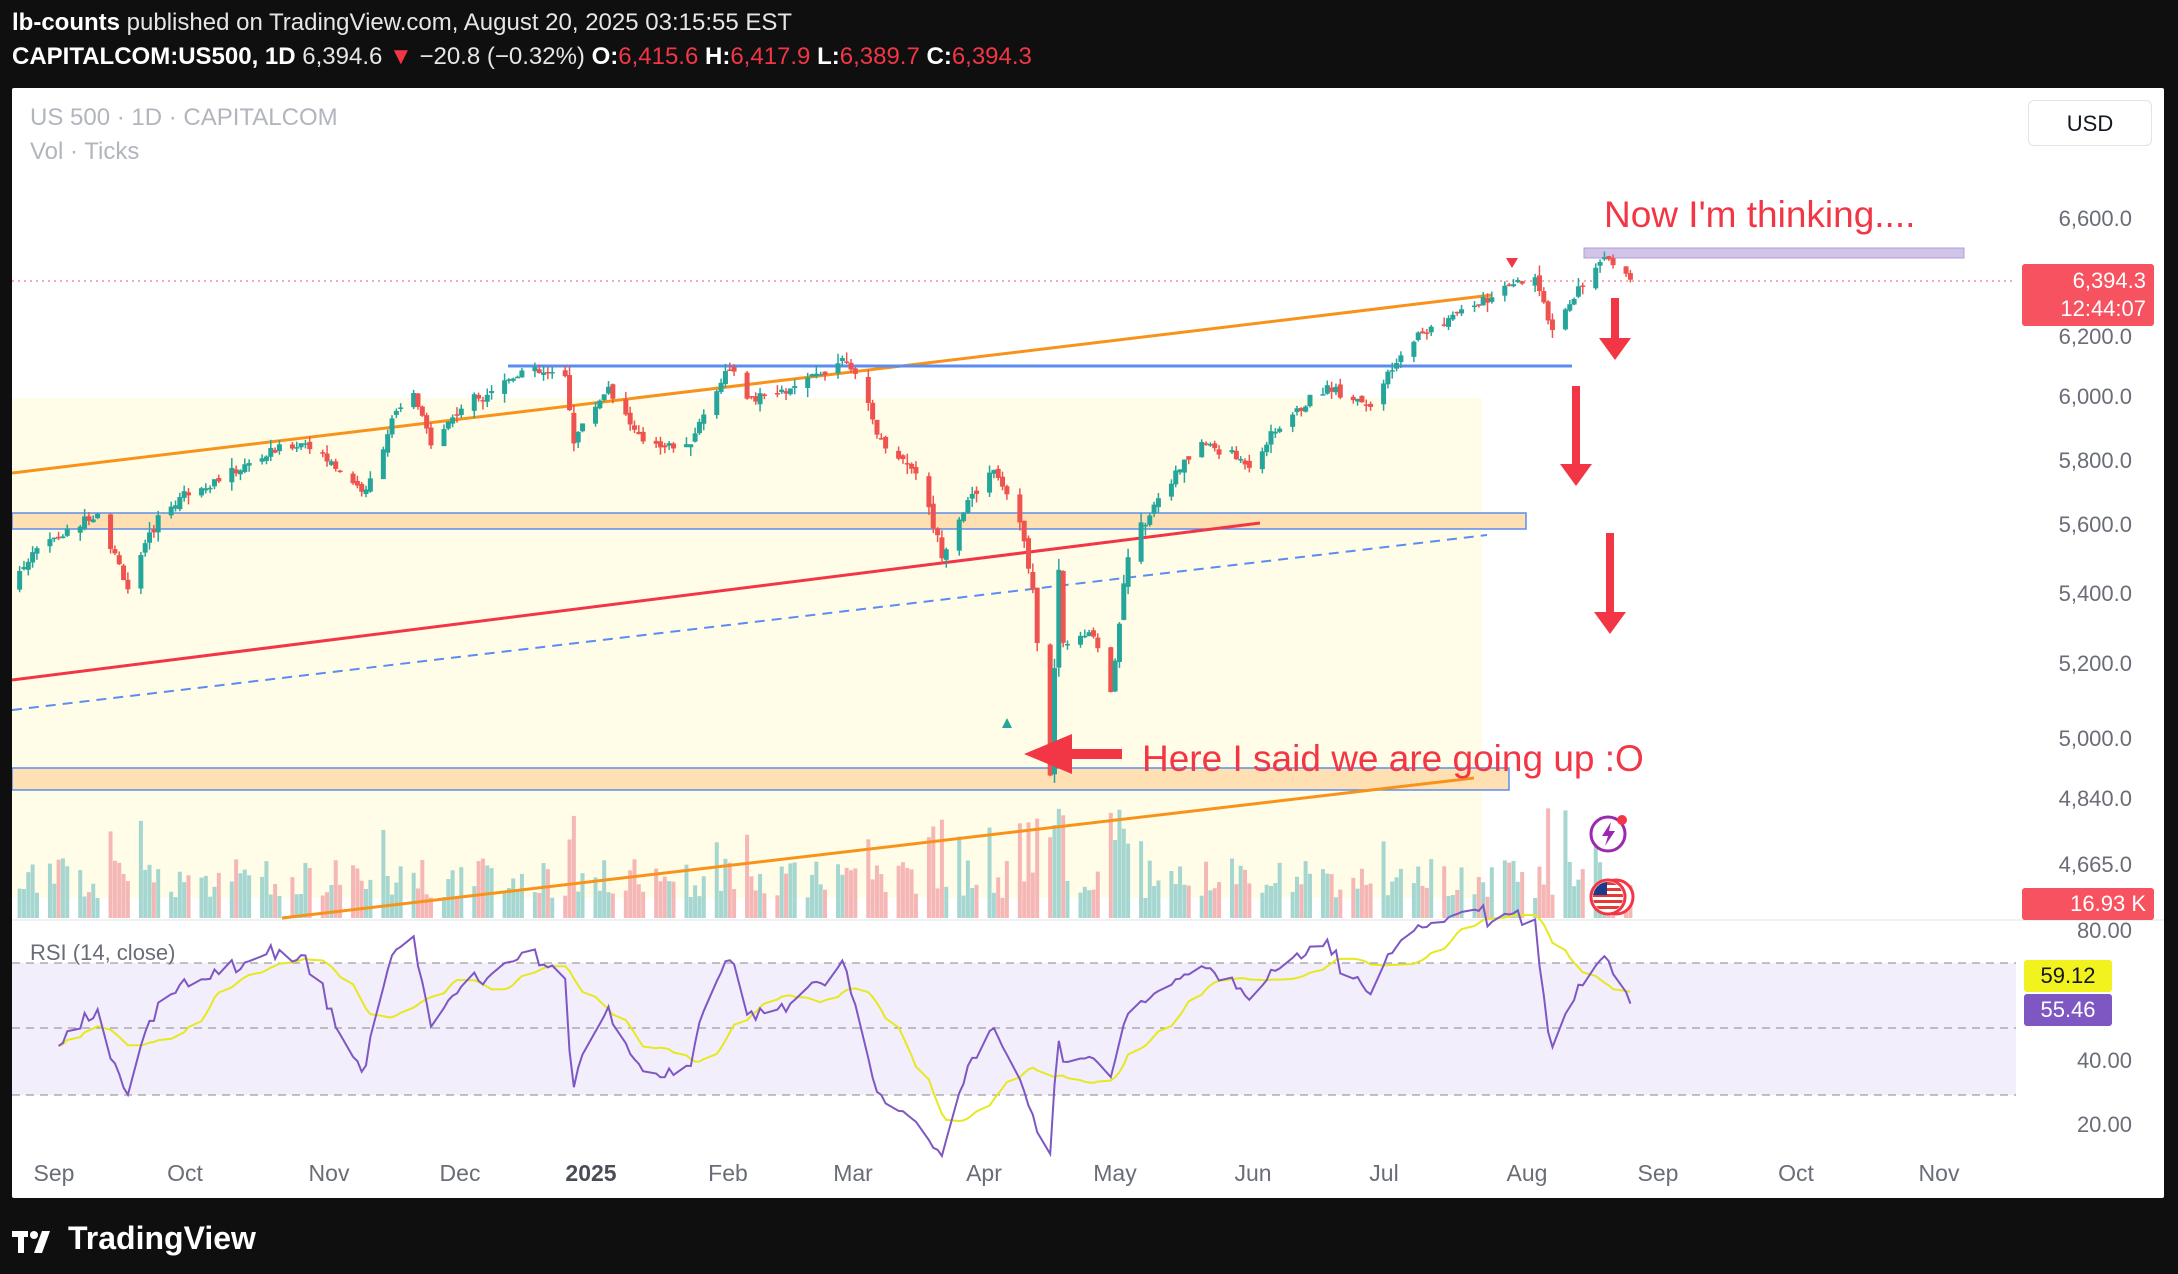 Image resolution: width=2178 pixels, height=1274 pixels. I want to click on rsi-line, so click(845, 1031).